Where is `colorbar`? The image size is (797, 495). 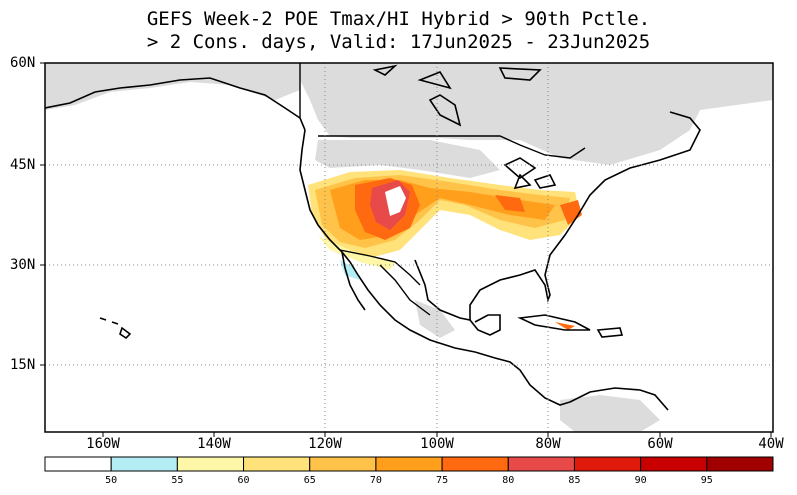 colorbar is located at coordinates (409, 464).